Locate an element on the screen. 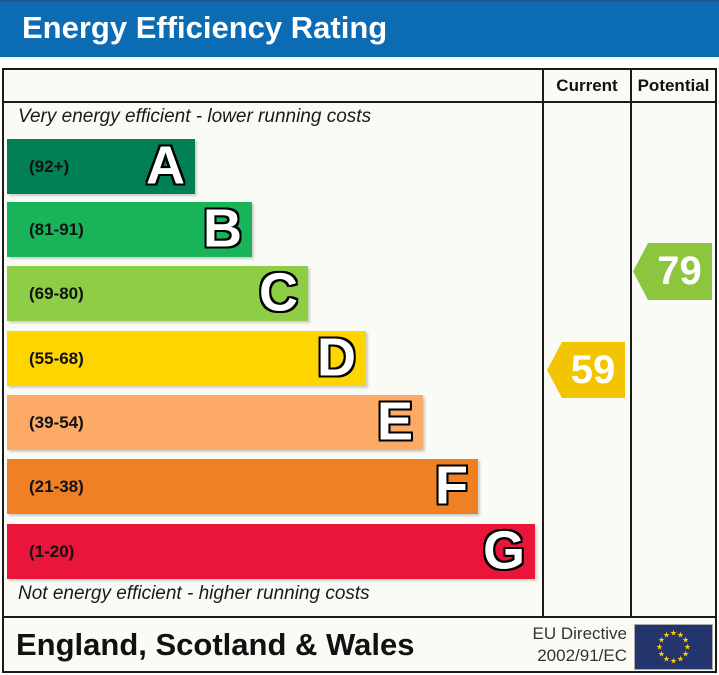 Image resolution: width=719 pixels, height=675 pixels. band-letter: B is located at coordinates (222, 227).